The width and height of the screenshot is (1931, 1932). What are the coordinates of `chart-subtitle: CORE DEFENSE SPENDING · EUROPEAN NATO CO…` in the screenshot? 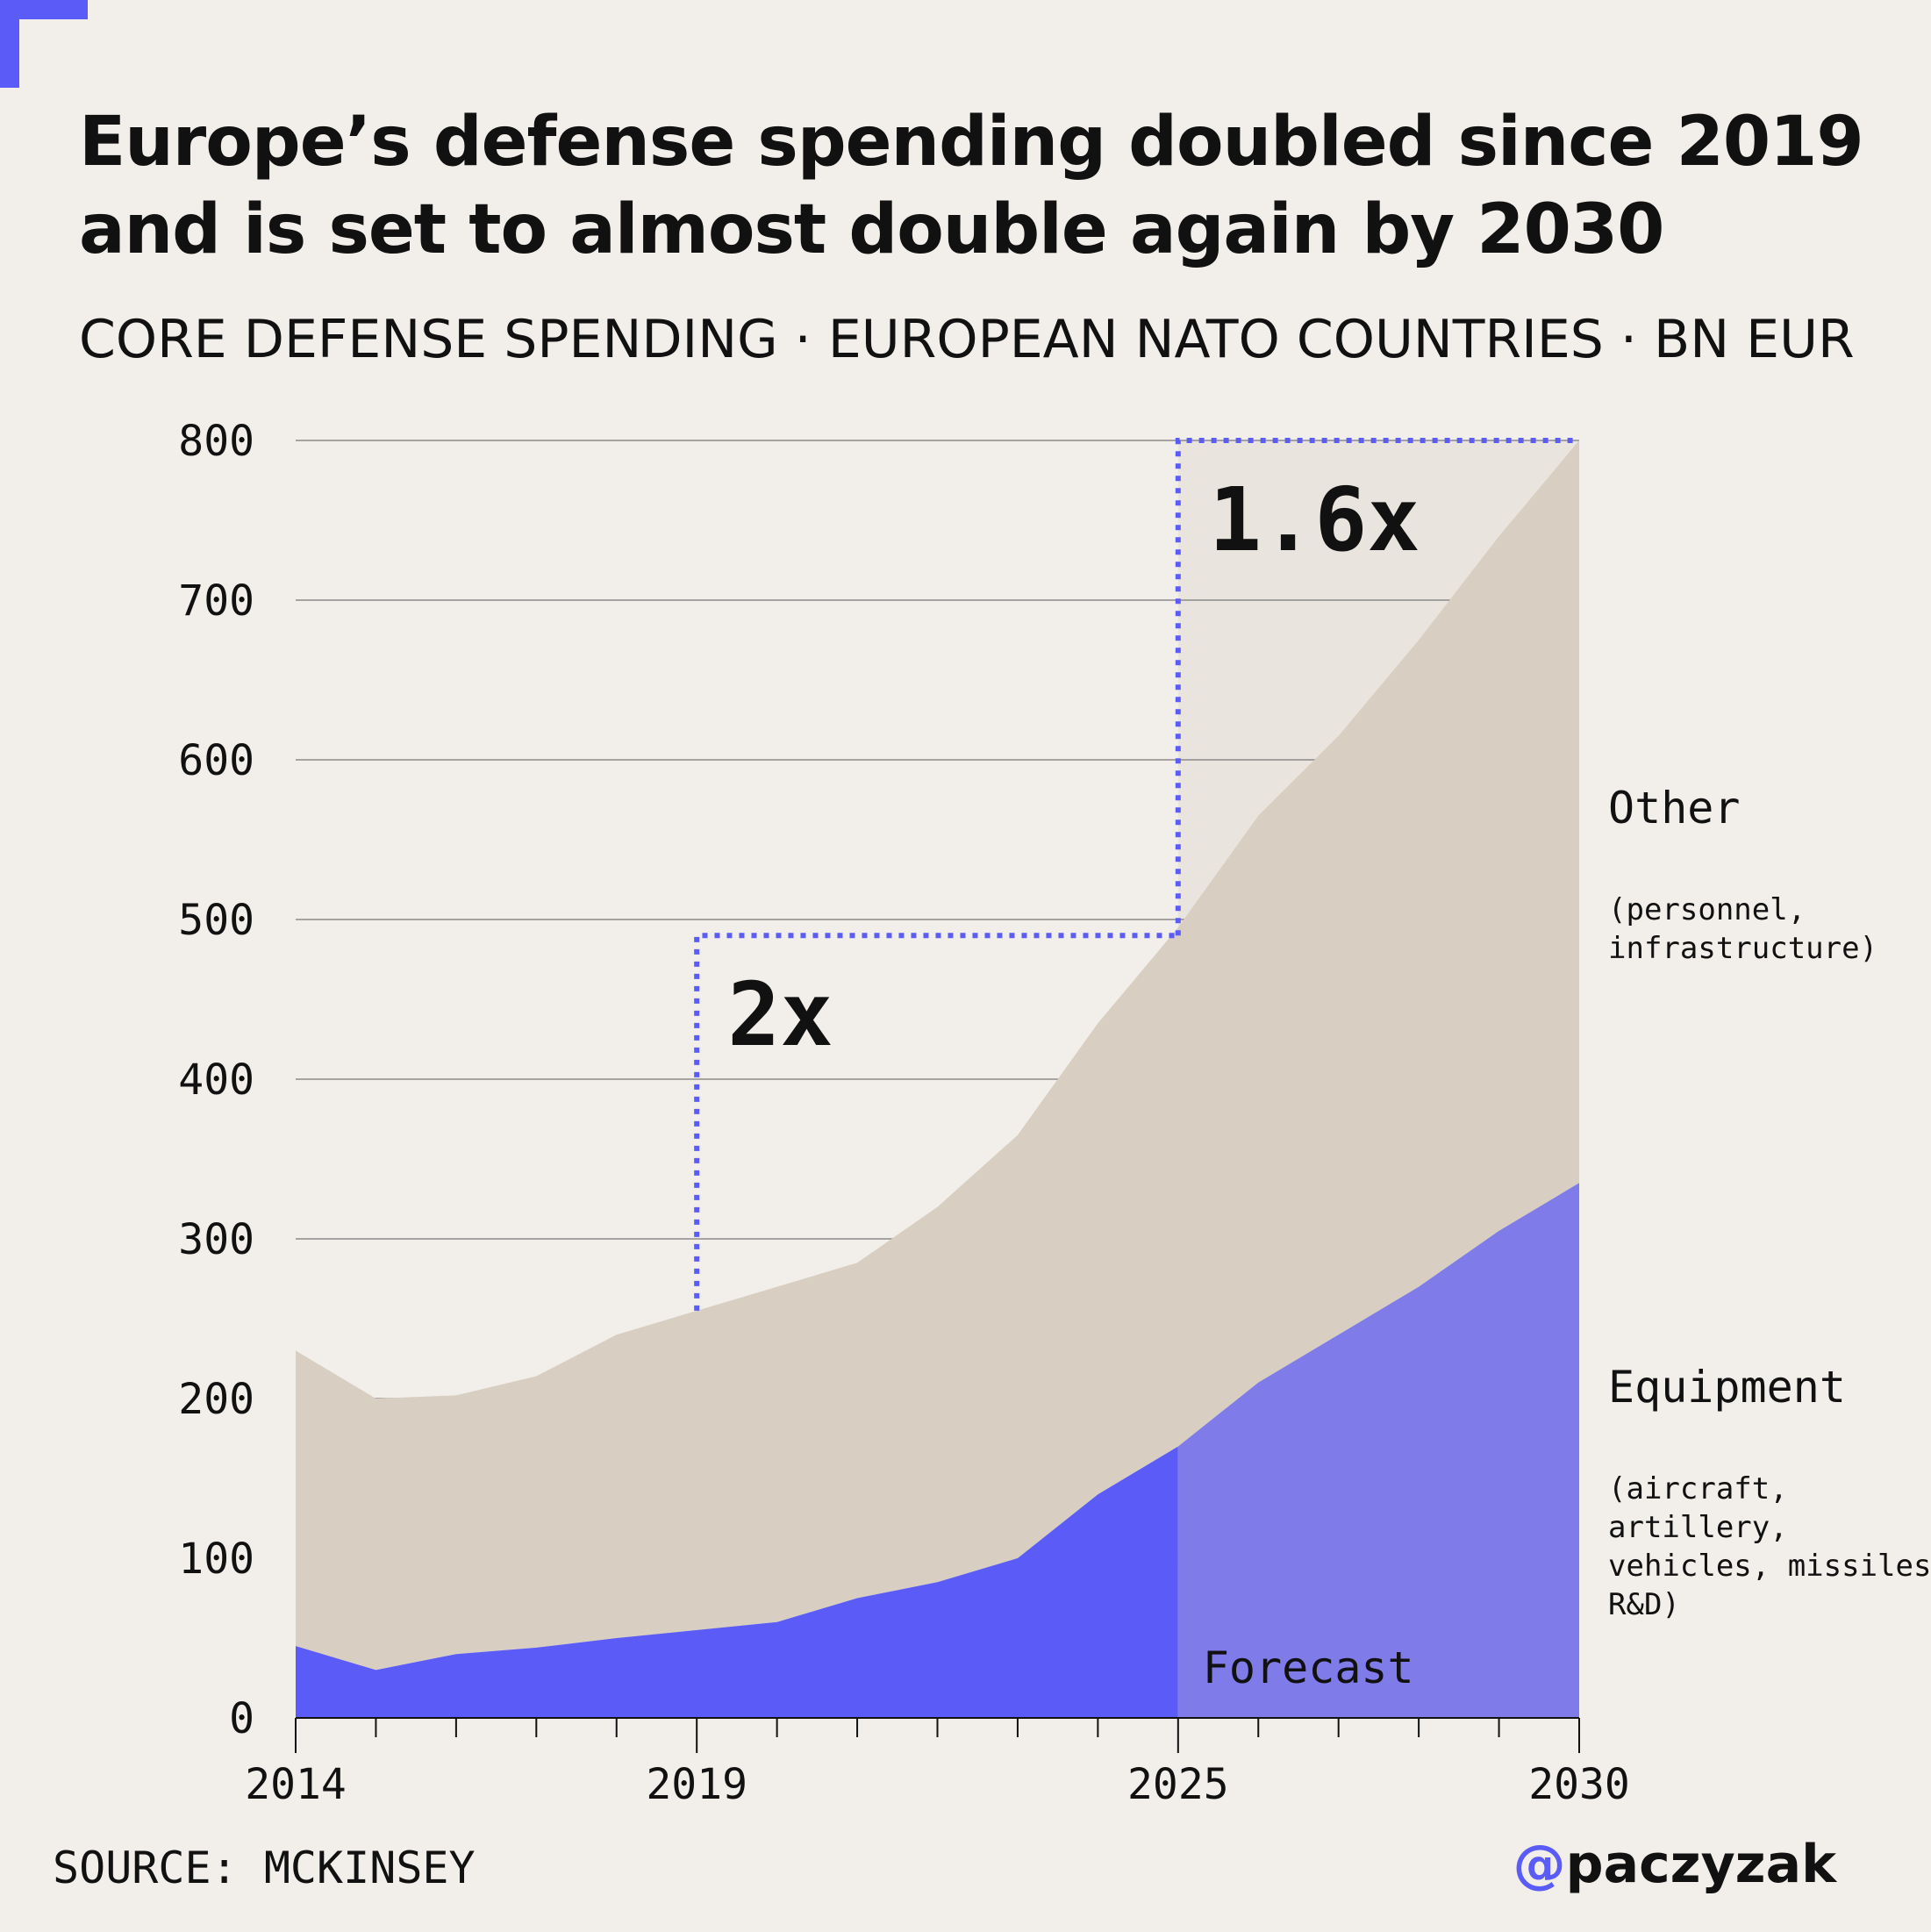 It's located at (967, 339).